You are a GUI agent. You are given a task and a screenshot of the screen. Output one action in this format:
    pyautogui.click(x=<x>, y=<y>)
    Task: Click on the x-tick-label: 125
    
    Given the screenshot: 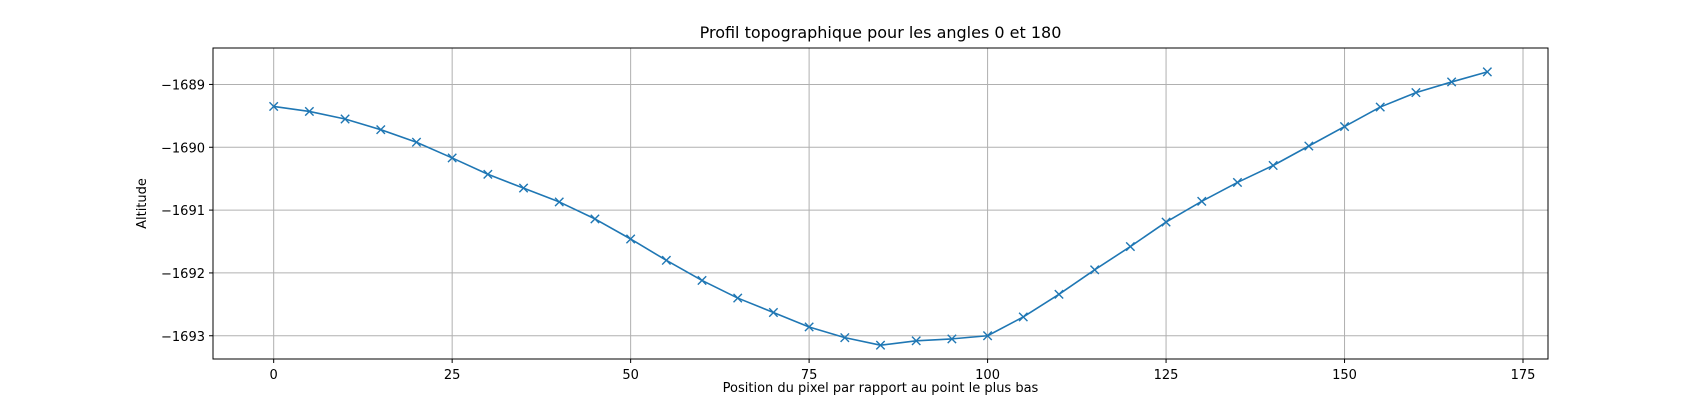 What is the action you would take?
    pyautogui.click(x=1166, y=375)
    